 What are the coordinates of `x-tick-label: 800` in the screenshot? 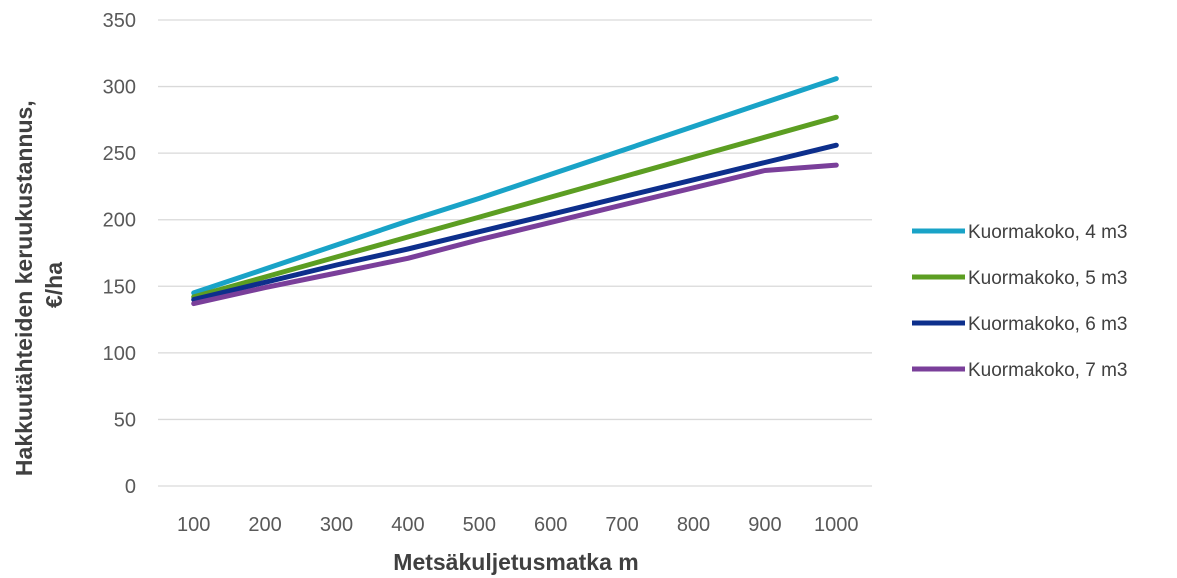 It's located at (693, 525).